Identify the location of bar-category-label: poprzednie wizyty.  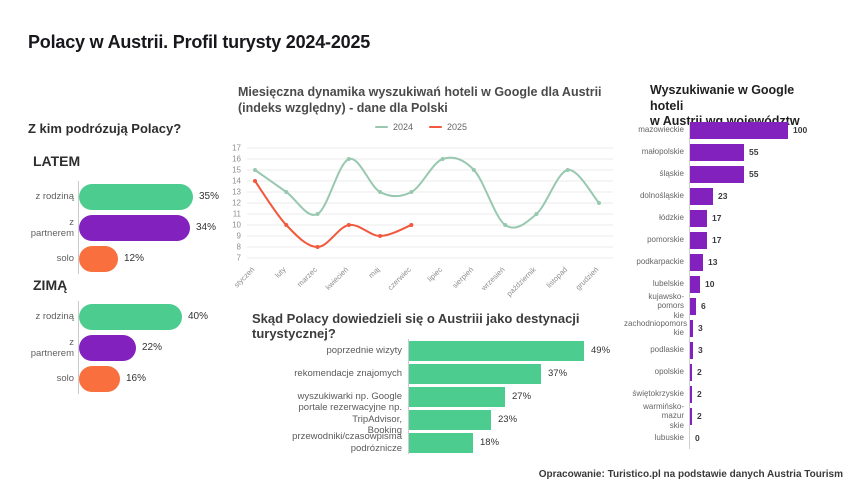
(364, 350).